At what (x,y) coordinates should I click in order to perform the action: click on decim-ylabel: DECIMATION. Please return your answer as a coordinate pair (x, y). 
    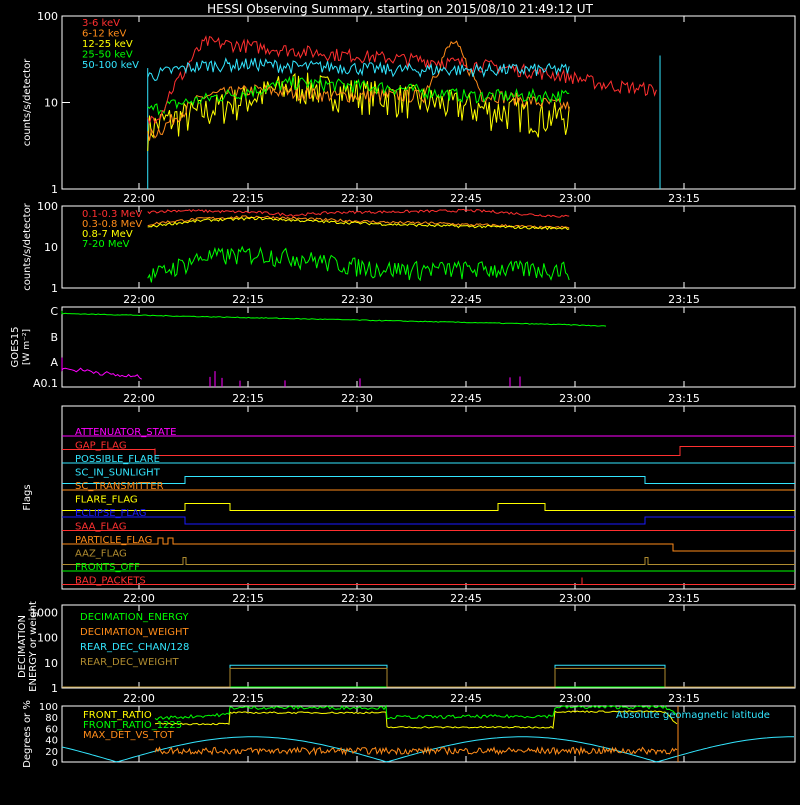
    Looking at the image, I should click on (22, 646).